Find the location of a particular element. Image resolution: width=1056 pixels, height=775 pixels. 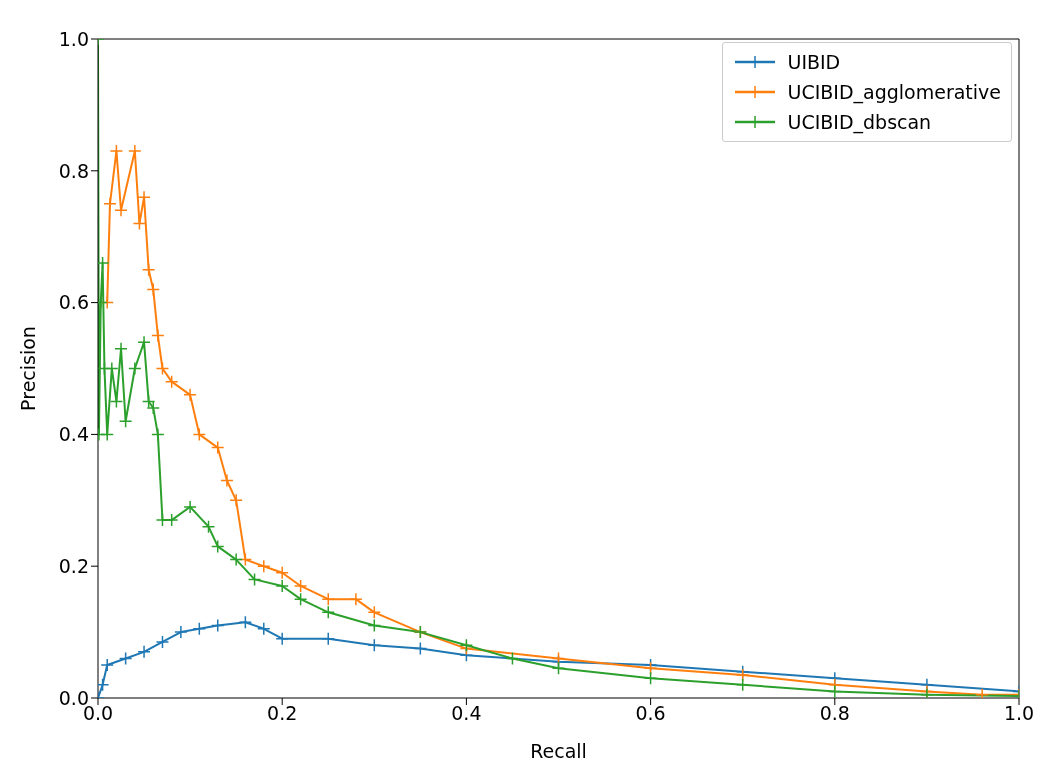

y-tick-label: 0.8 is located at coordinates (73, 170).